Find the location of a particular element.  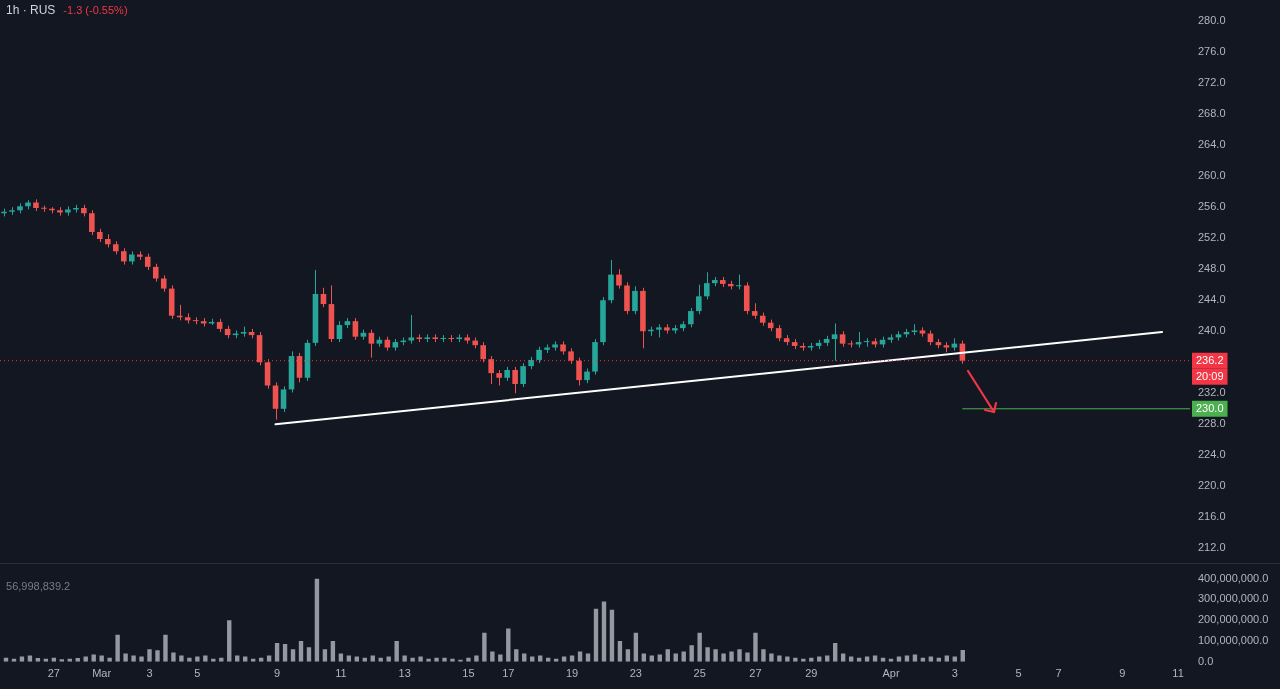

y-tick-label: 228.0 is located at coordinates (1212, 423).